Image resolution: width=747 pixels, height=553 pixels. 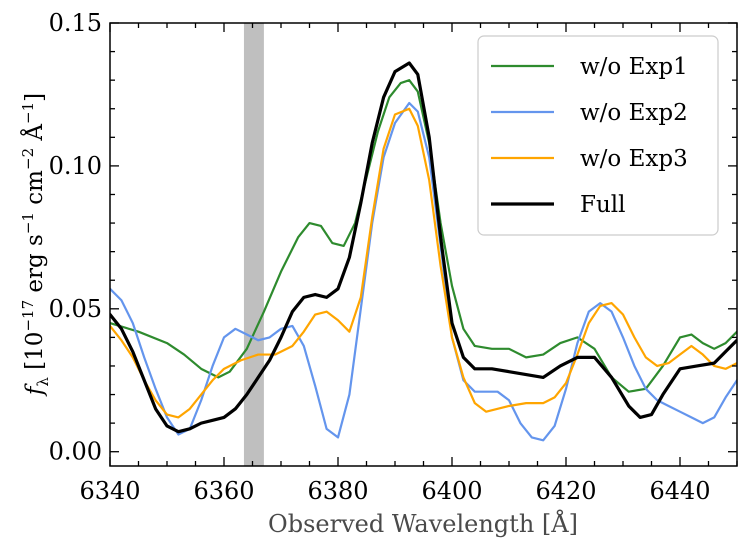 I want to click on legend-label-4: Full, so click(x=602, y=205).